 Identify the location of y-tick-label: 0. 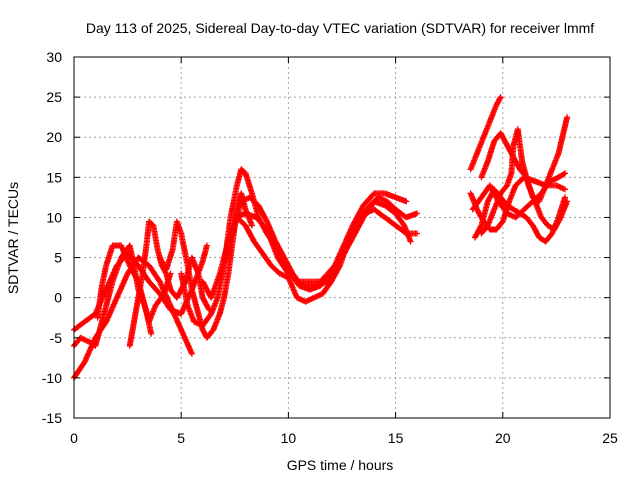
(58, 298).